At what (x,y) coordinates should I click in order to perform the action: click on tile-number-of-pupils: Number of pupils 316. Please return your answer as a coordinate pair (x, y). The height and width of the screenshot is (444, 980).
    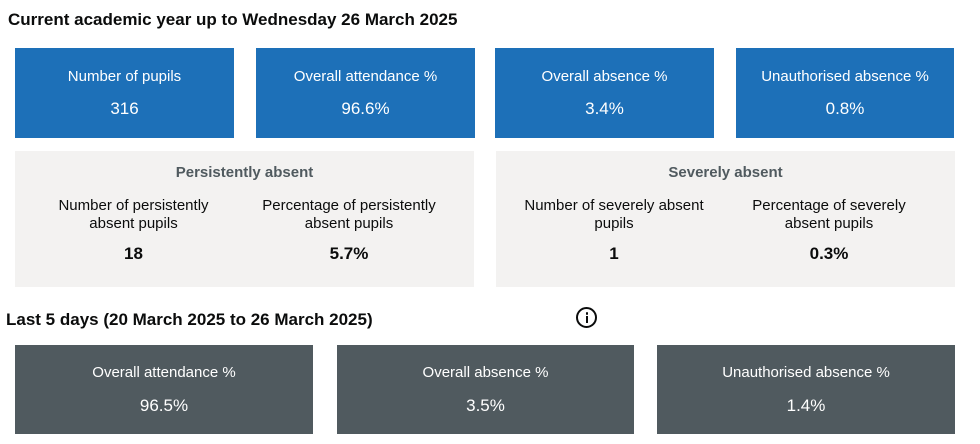
    Looking at the image, I should click on (124, 93).